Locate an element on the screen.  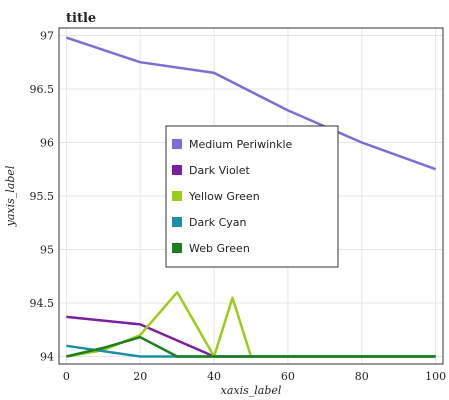
y-tick-label: 95 is located at coordinates (47, 250).